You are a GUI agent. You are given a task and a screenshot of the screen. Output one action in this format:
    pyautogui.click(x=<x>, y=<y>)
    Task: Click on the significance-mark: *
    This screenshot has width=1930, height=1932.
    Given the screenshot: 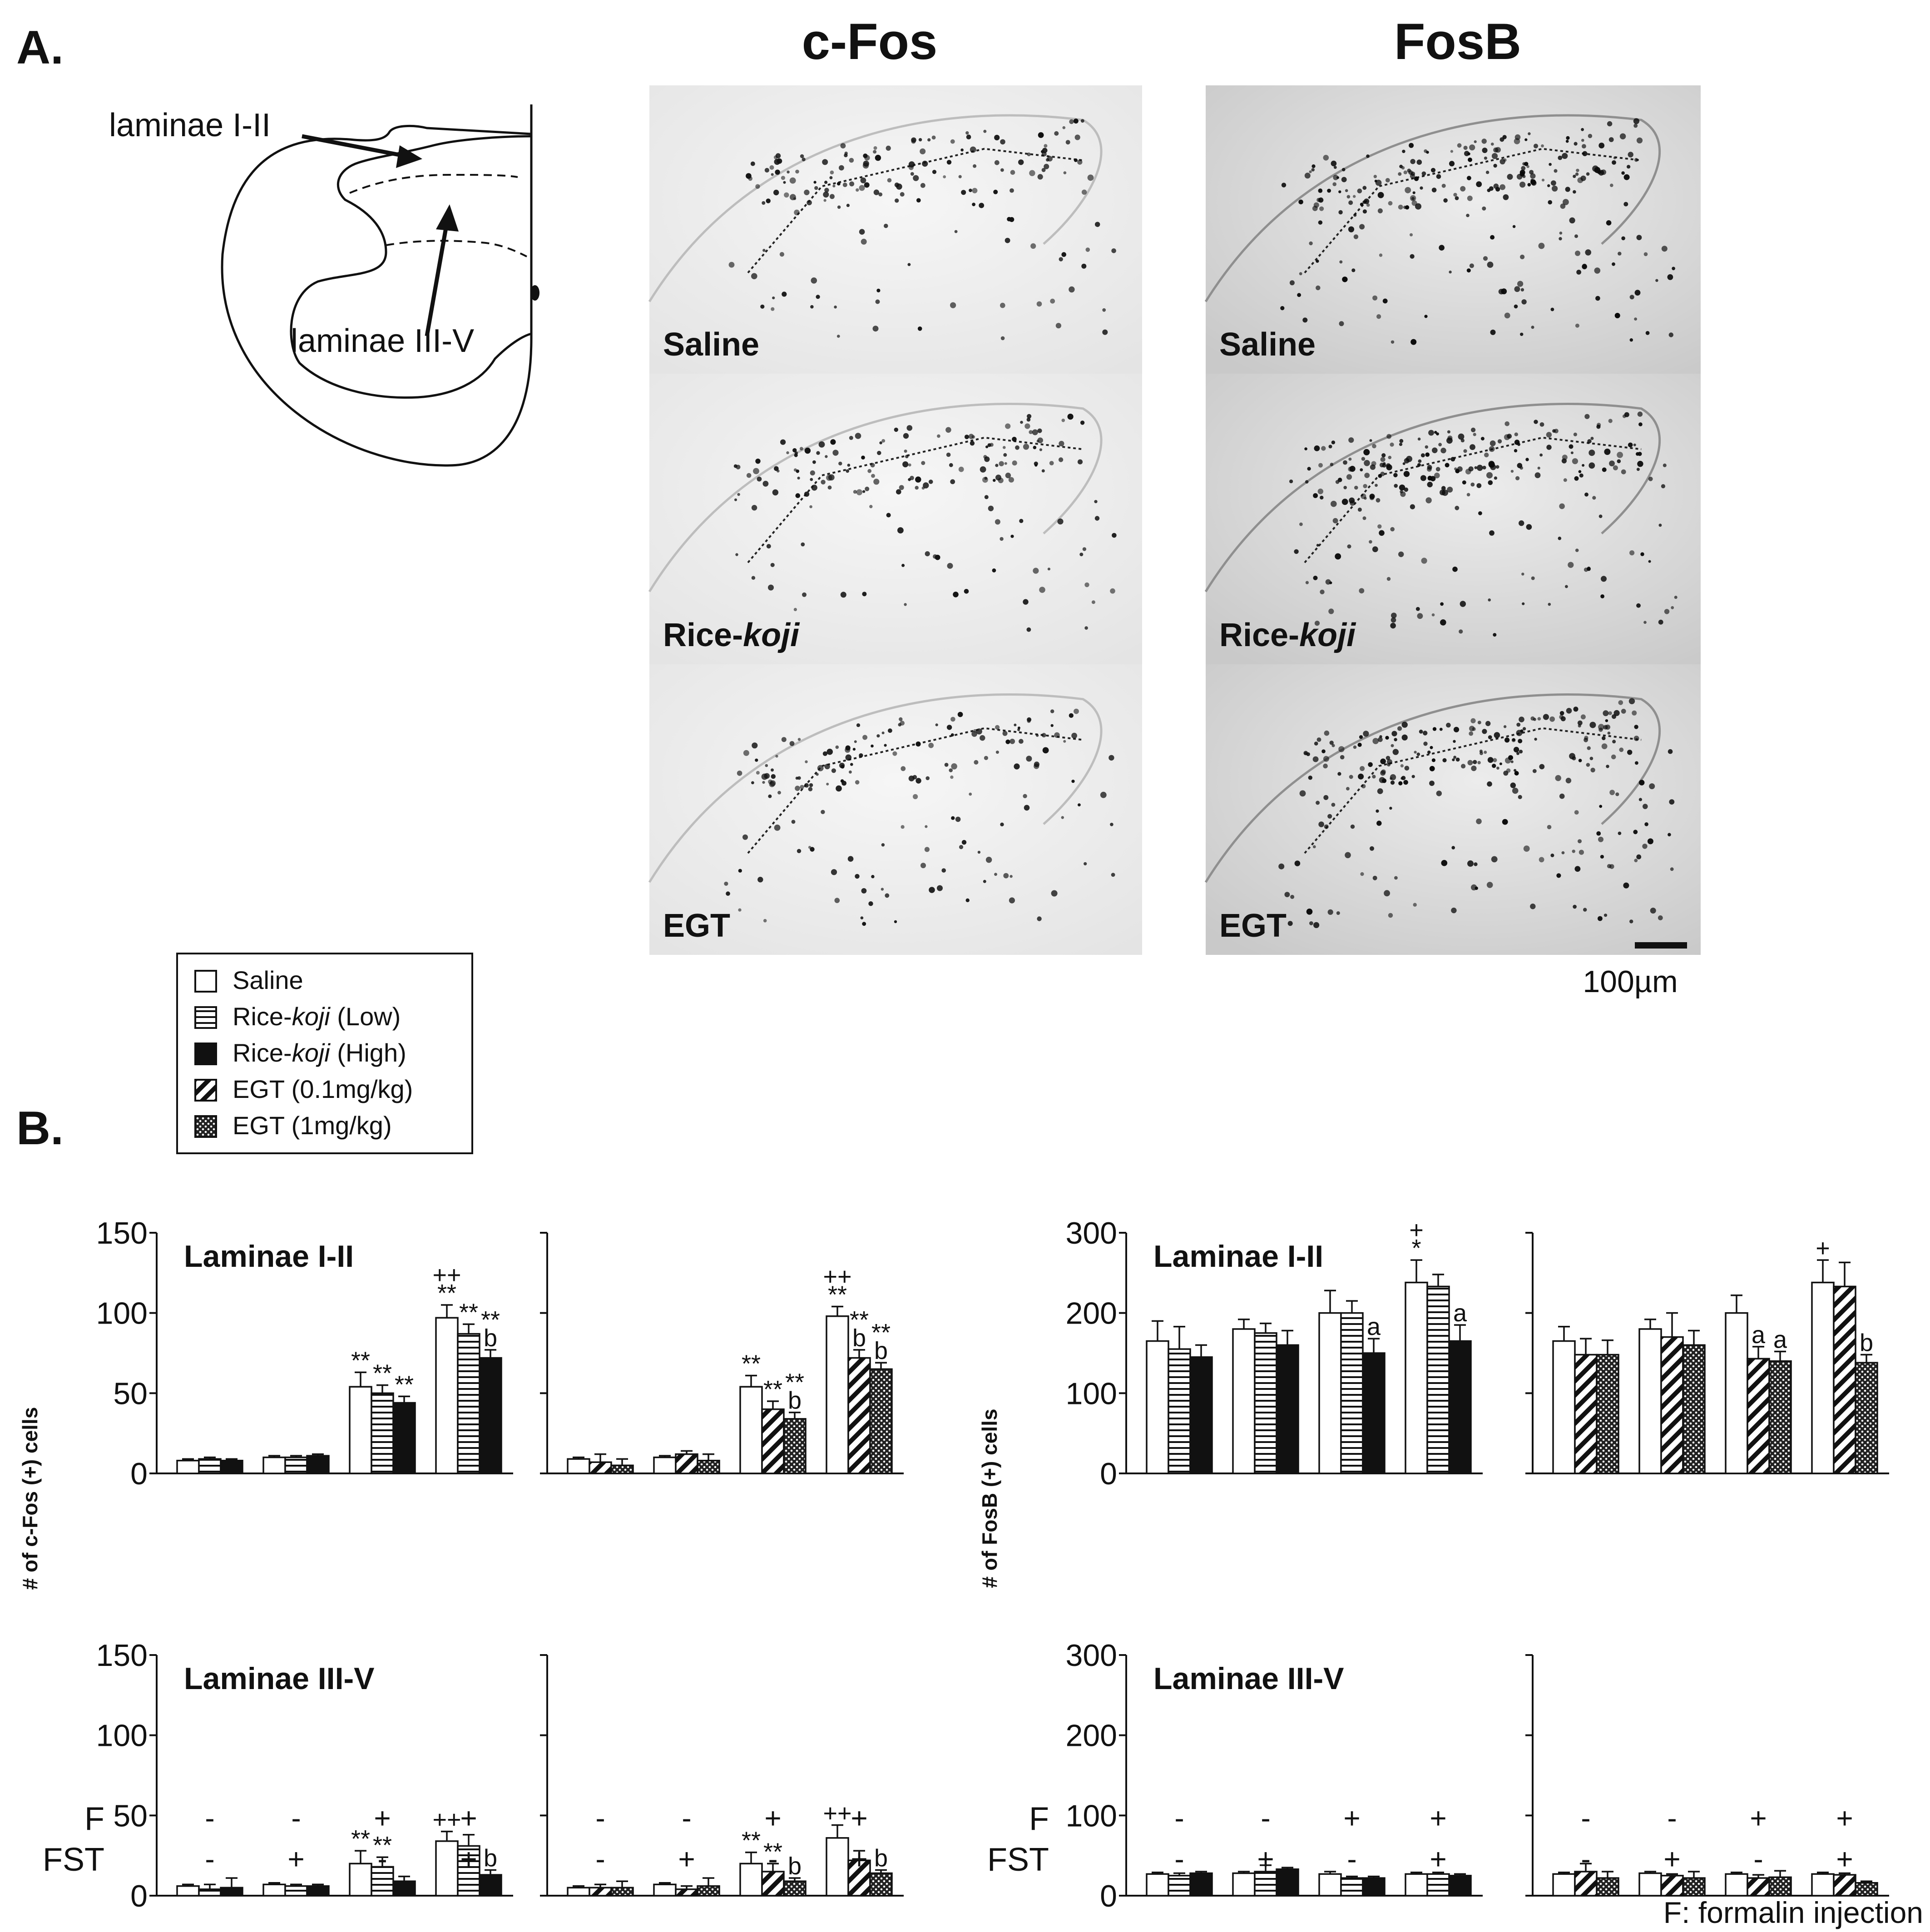 What is the action you would take?
    pyautogui.click(x=1416, y=1249)
    